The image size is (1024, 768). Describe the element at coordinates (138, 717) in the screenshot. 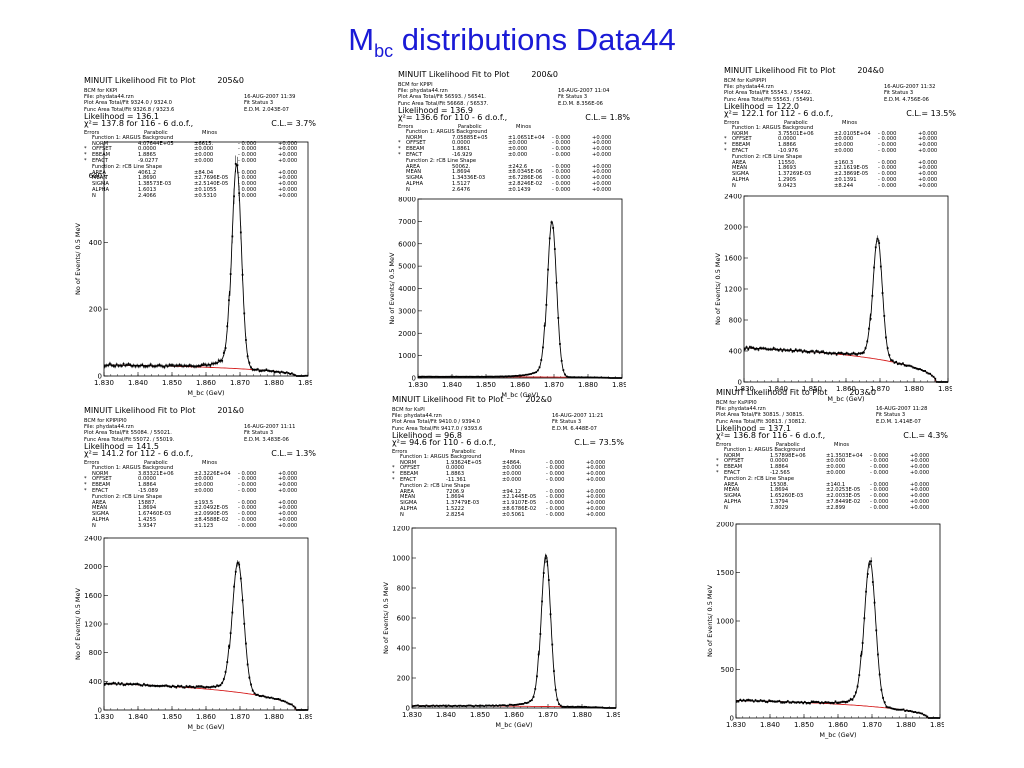

I see `x-tick-label: 1.840` at that location.